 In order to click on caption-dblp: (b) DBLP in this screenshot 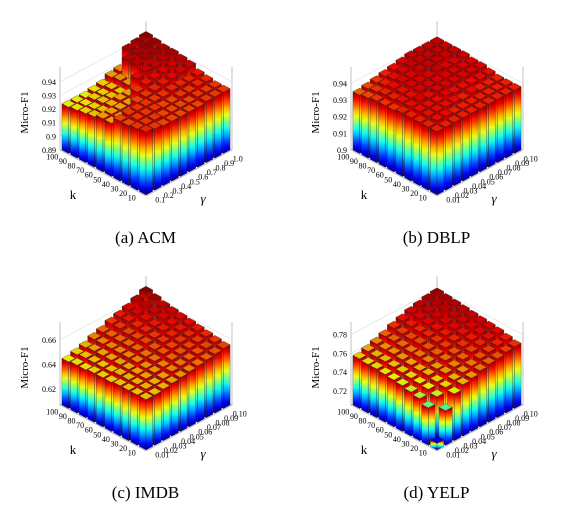, I will do `click(436, 237)`.